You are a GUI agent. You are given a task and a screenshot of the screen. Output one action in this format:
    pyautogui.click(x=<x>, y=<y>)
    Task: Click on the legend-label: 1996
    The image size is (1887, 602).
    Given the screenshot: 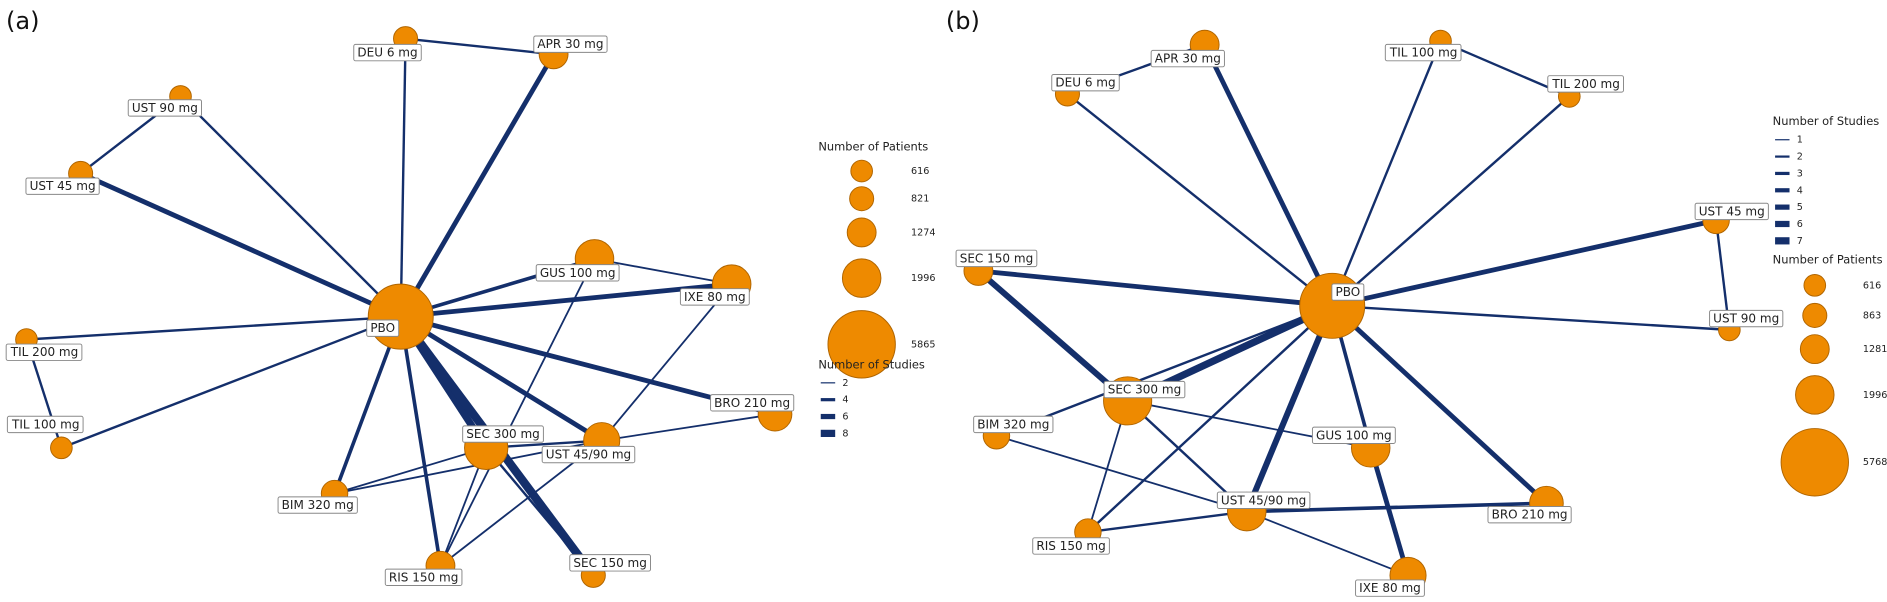 What is the action you would take?
    pyautogui.click(x=1875, y=395)
    